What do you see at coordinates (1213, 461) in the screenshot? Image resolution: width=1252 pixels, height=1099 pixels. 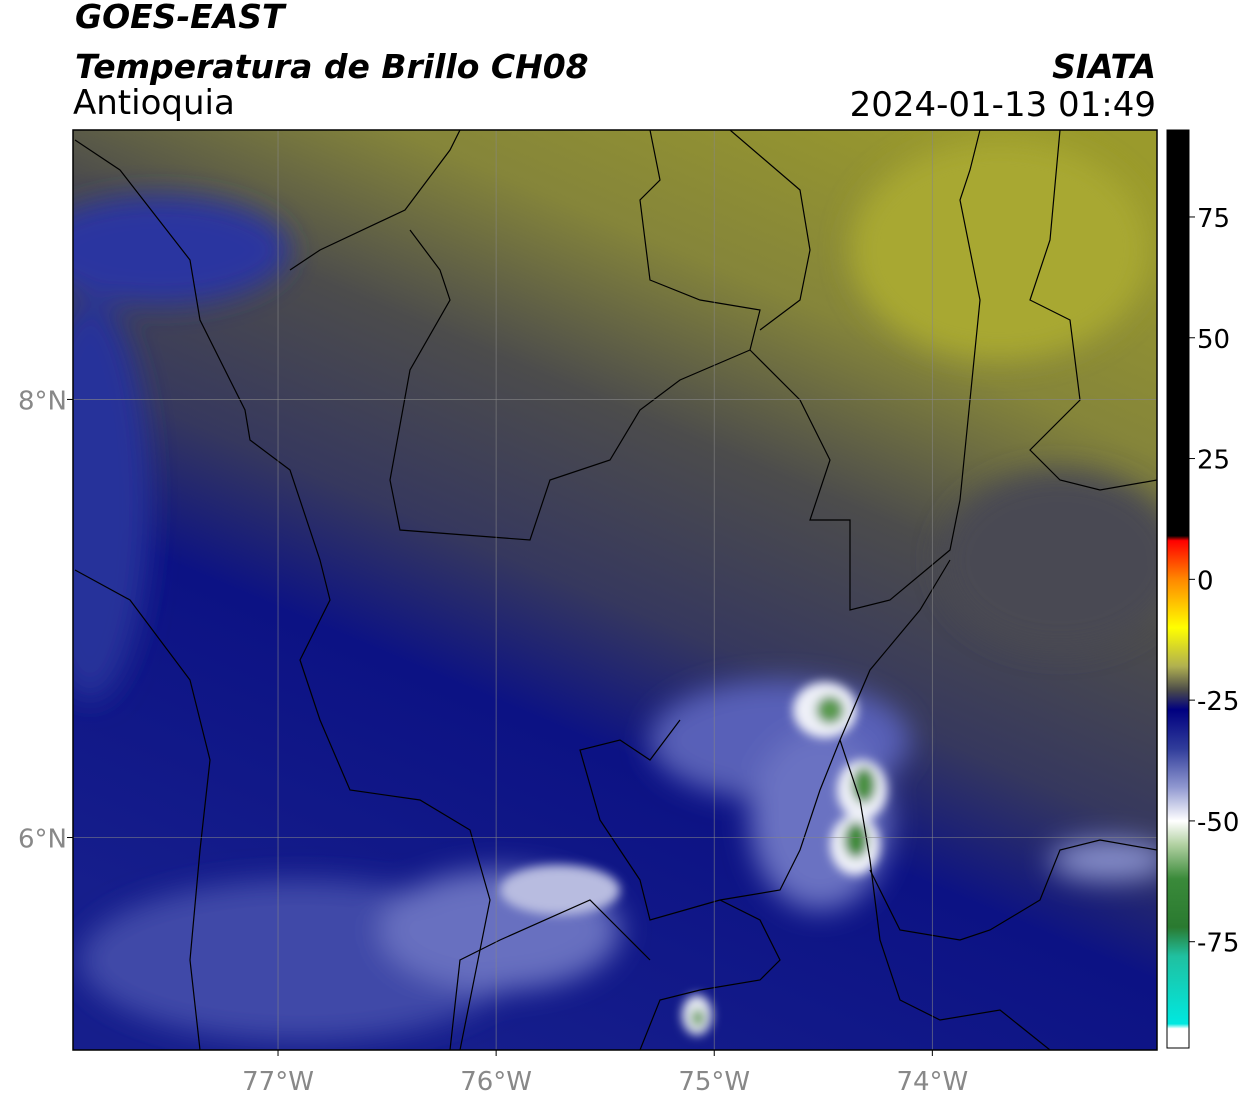 I see `colorbar-tick-label: 25` at bounding box center [1213, 461].